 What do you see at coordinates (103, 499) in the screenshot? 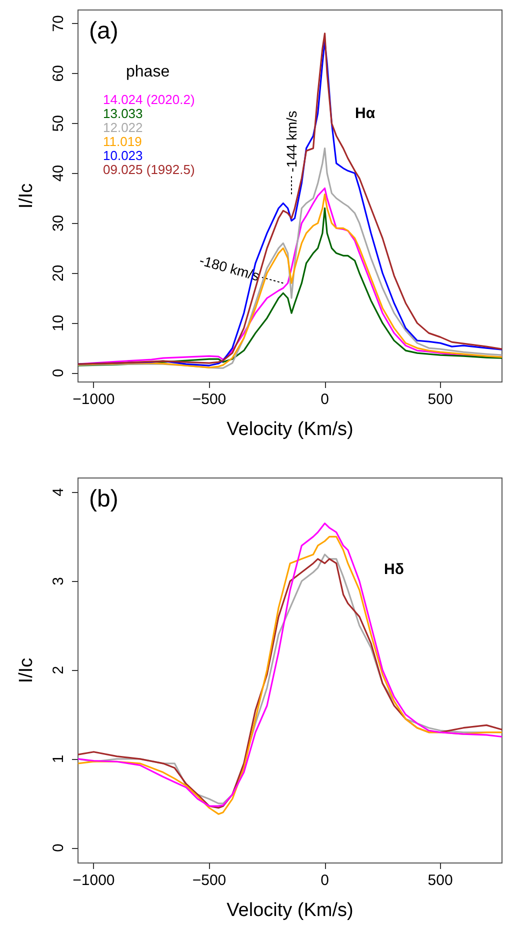
I see `chart-title: (b)` at bounding box center [103, 499].